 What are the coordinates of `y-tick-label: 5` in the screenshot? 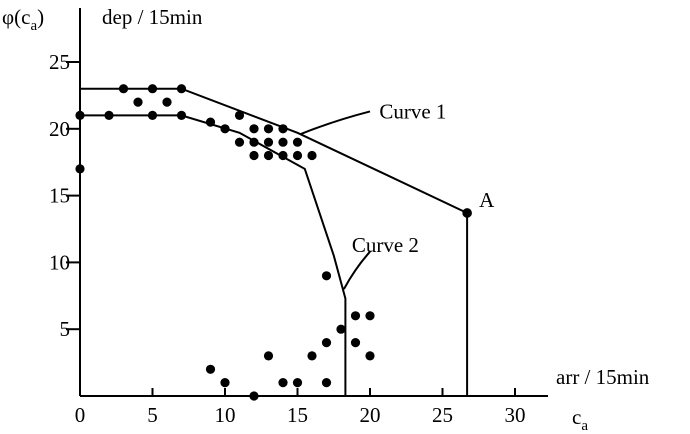 It's located at (65, 329).